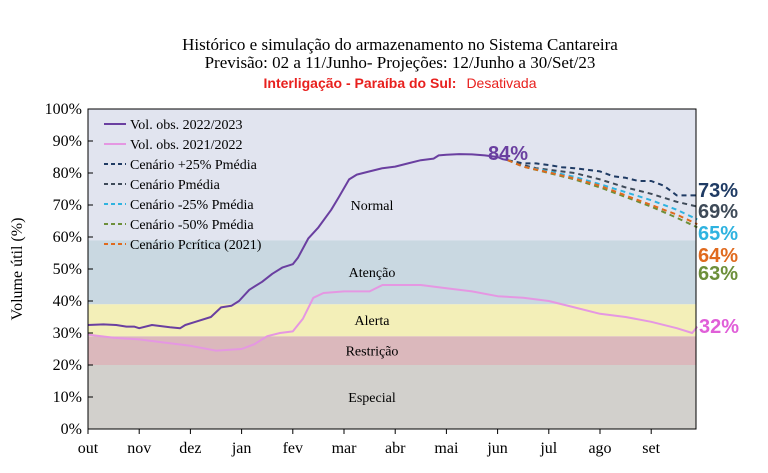  Describe the element at coordinates (194, 165) in the screenshot. I see `legend-label: Cenário +25% Pmédia` at that location.